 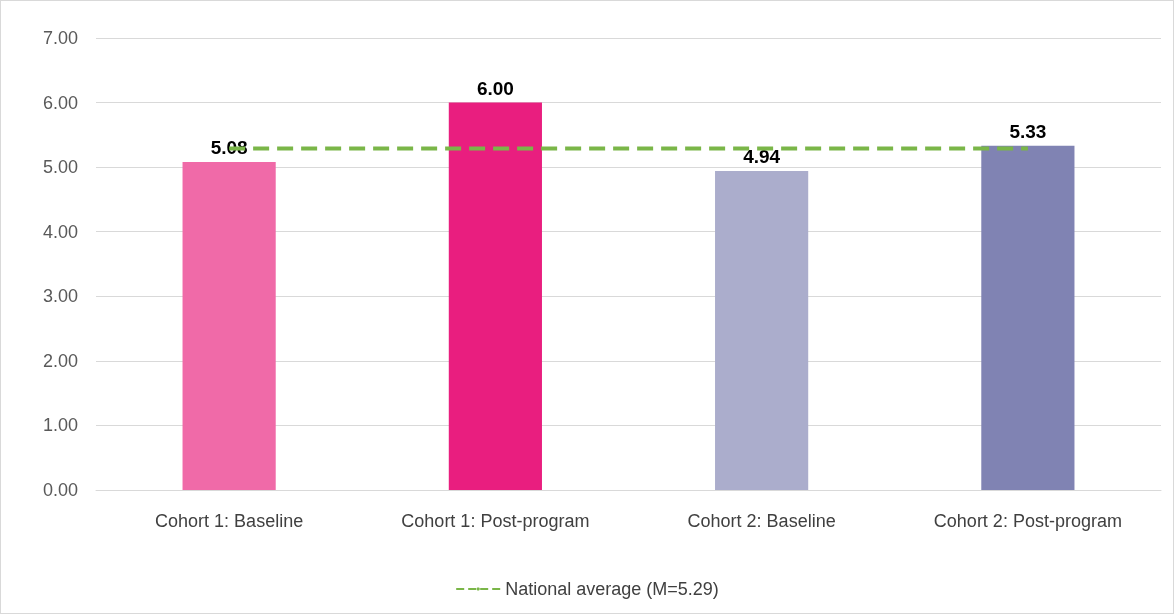 I want to click on y-tick-label: 6.00, so click(x=60, y=102).